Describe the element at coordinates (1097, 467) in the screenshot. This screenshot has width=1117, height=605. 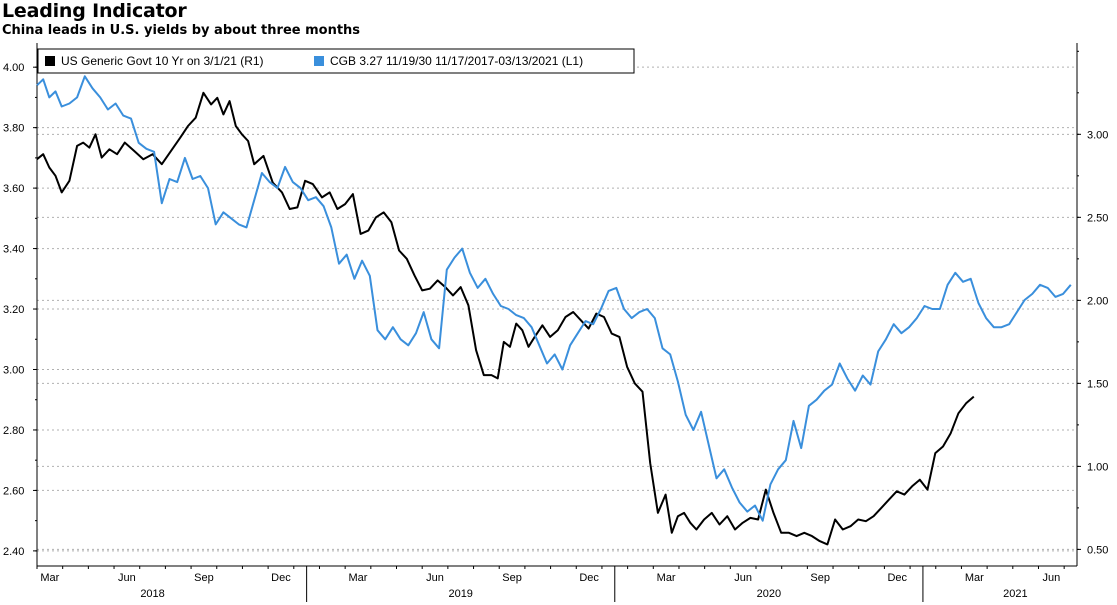
I see `tick-label-right: 1.00` at that location.